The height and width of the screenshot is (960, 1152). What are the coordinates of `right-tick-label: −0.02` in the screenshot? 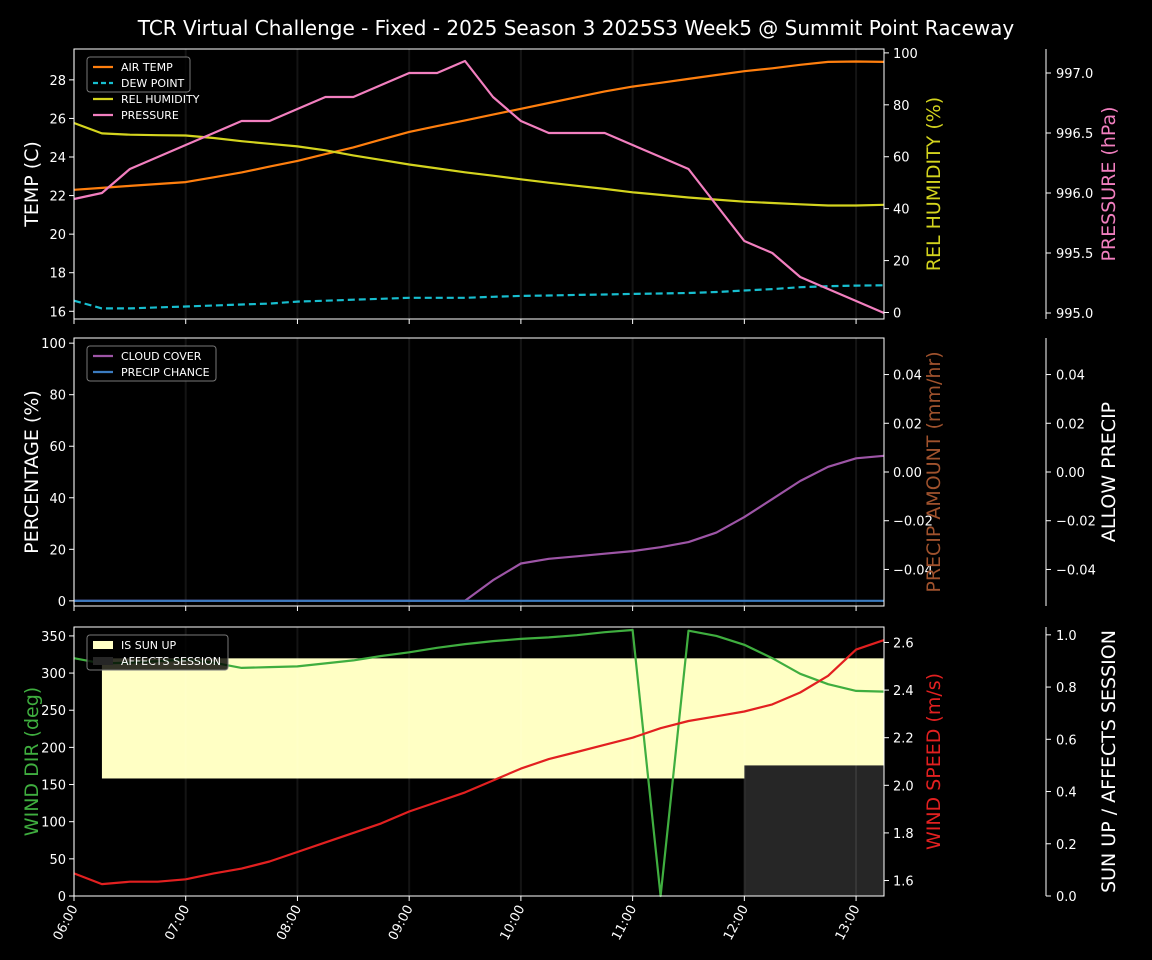 It's located at (913, 522).